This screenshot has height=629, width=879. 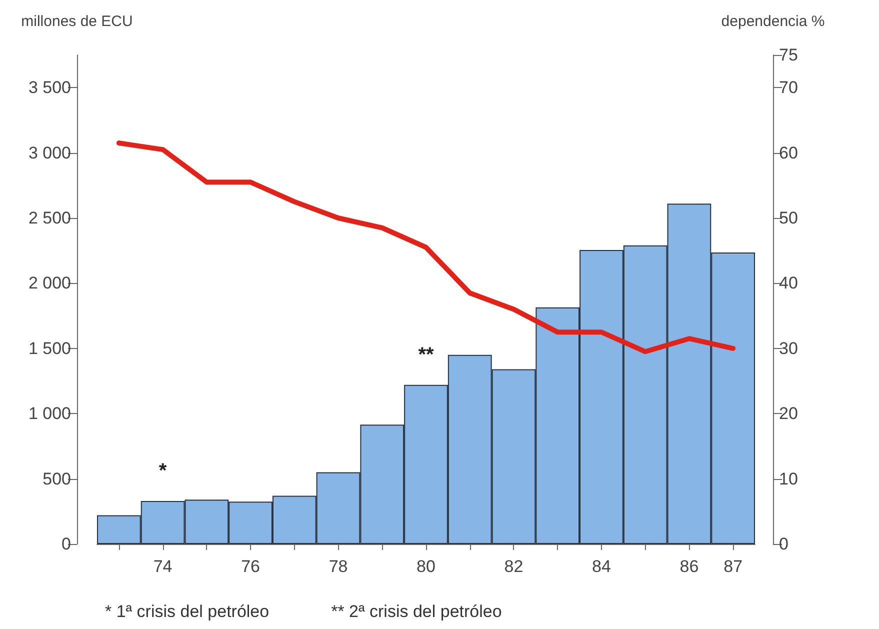 What do you see at coordinates (426, 566) in the screenshot?
I see `x-tick-label: 80` at bounding box center [426, 566].